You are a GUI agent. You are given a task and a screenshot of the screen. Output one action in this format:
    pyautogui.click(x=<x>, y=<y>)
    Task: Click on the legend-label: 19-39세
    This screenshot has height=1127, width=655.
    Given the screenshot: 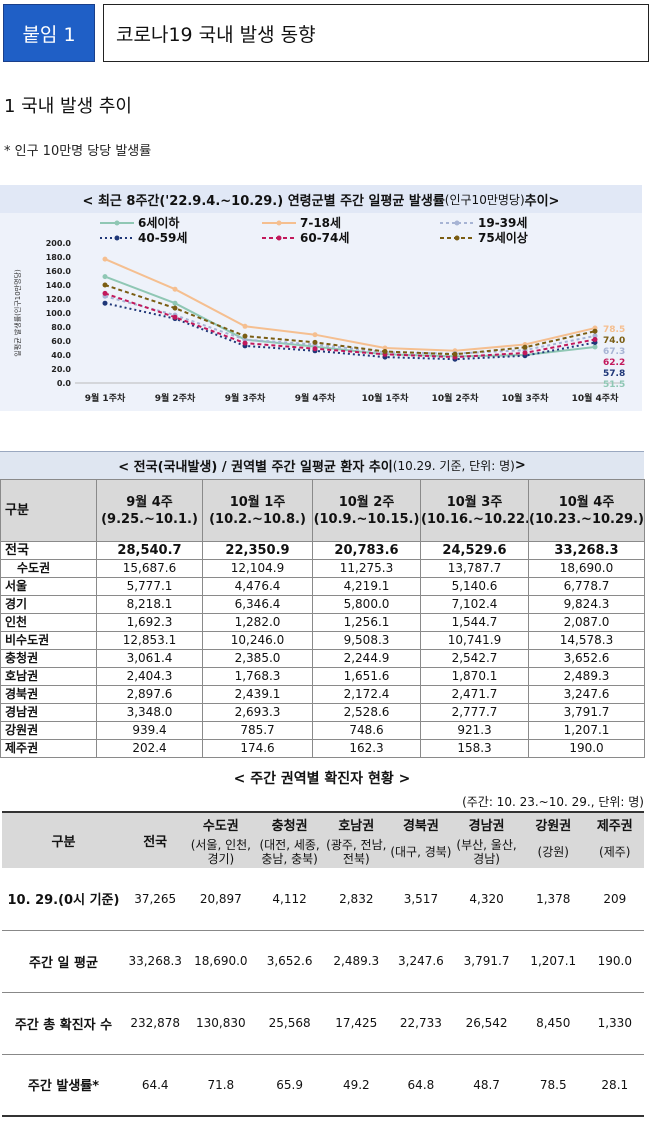 What is the action you would take?
    pyautogui.click(x=502, y=222)
    